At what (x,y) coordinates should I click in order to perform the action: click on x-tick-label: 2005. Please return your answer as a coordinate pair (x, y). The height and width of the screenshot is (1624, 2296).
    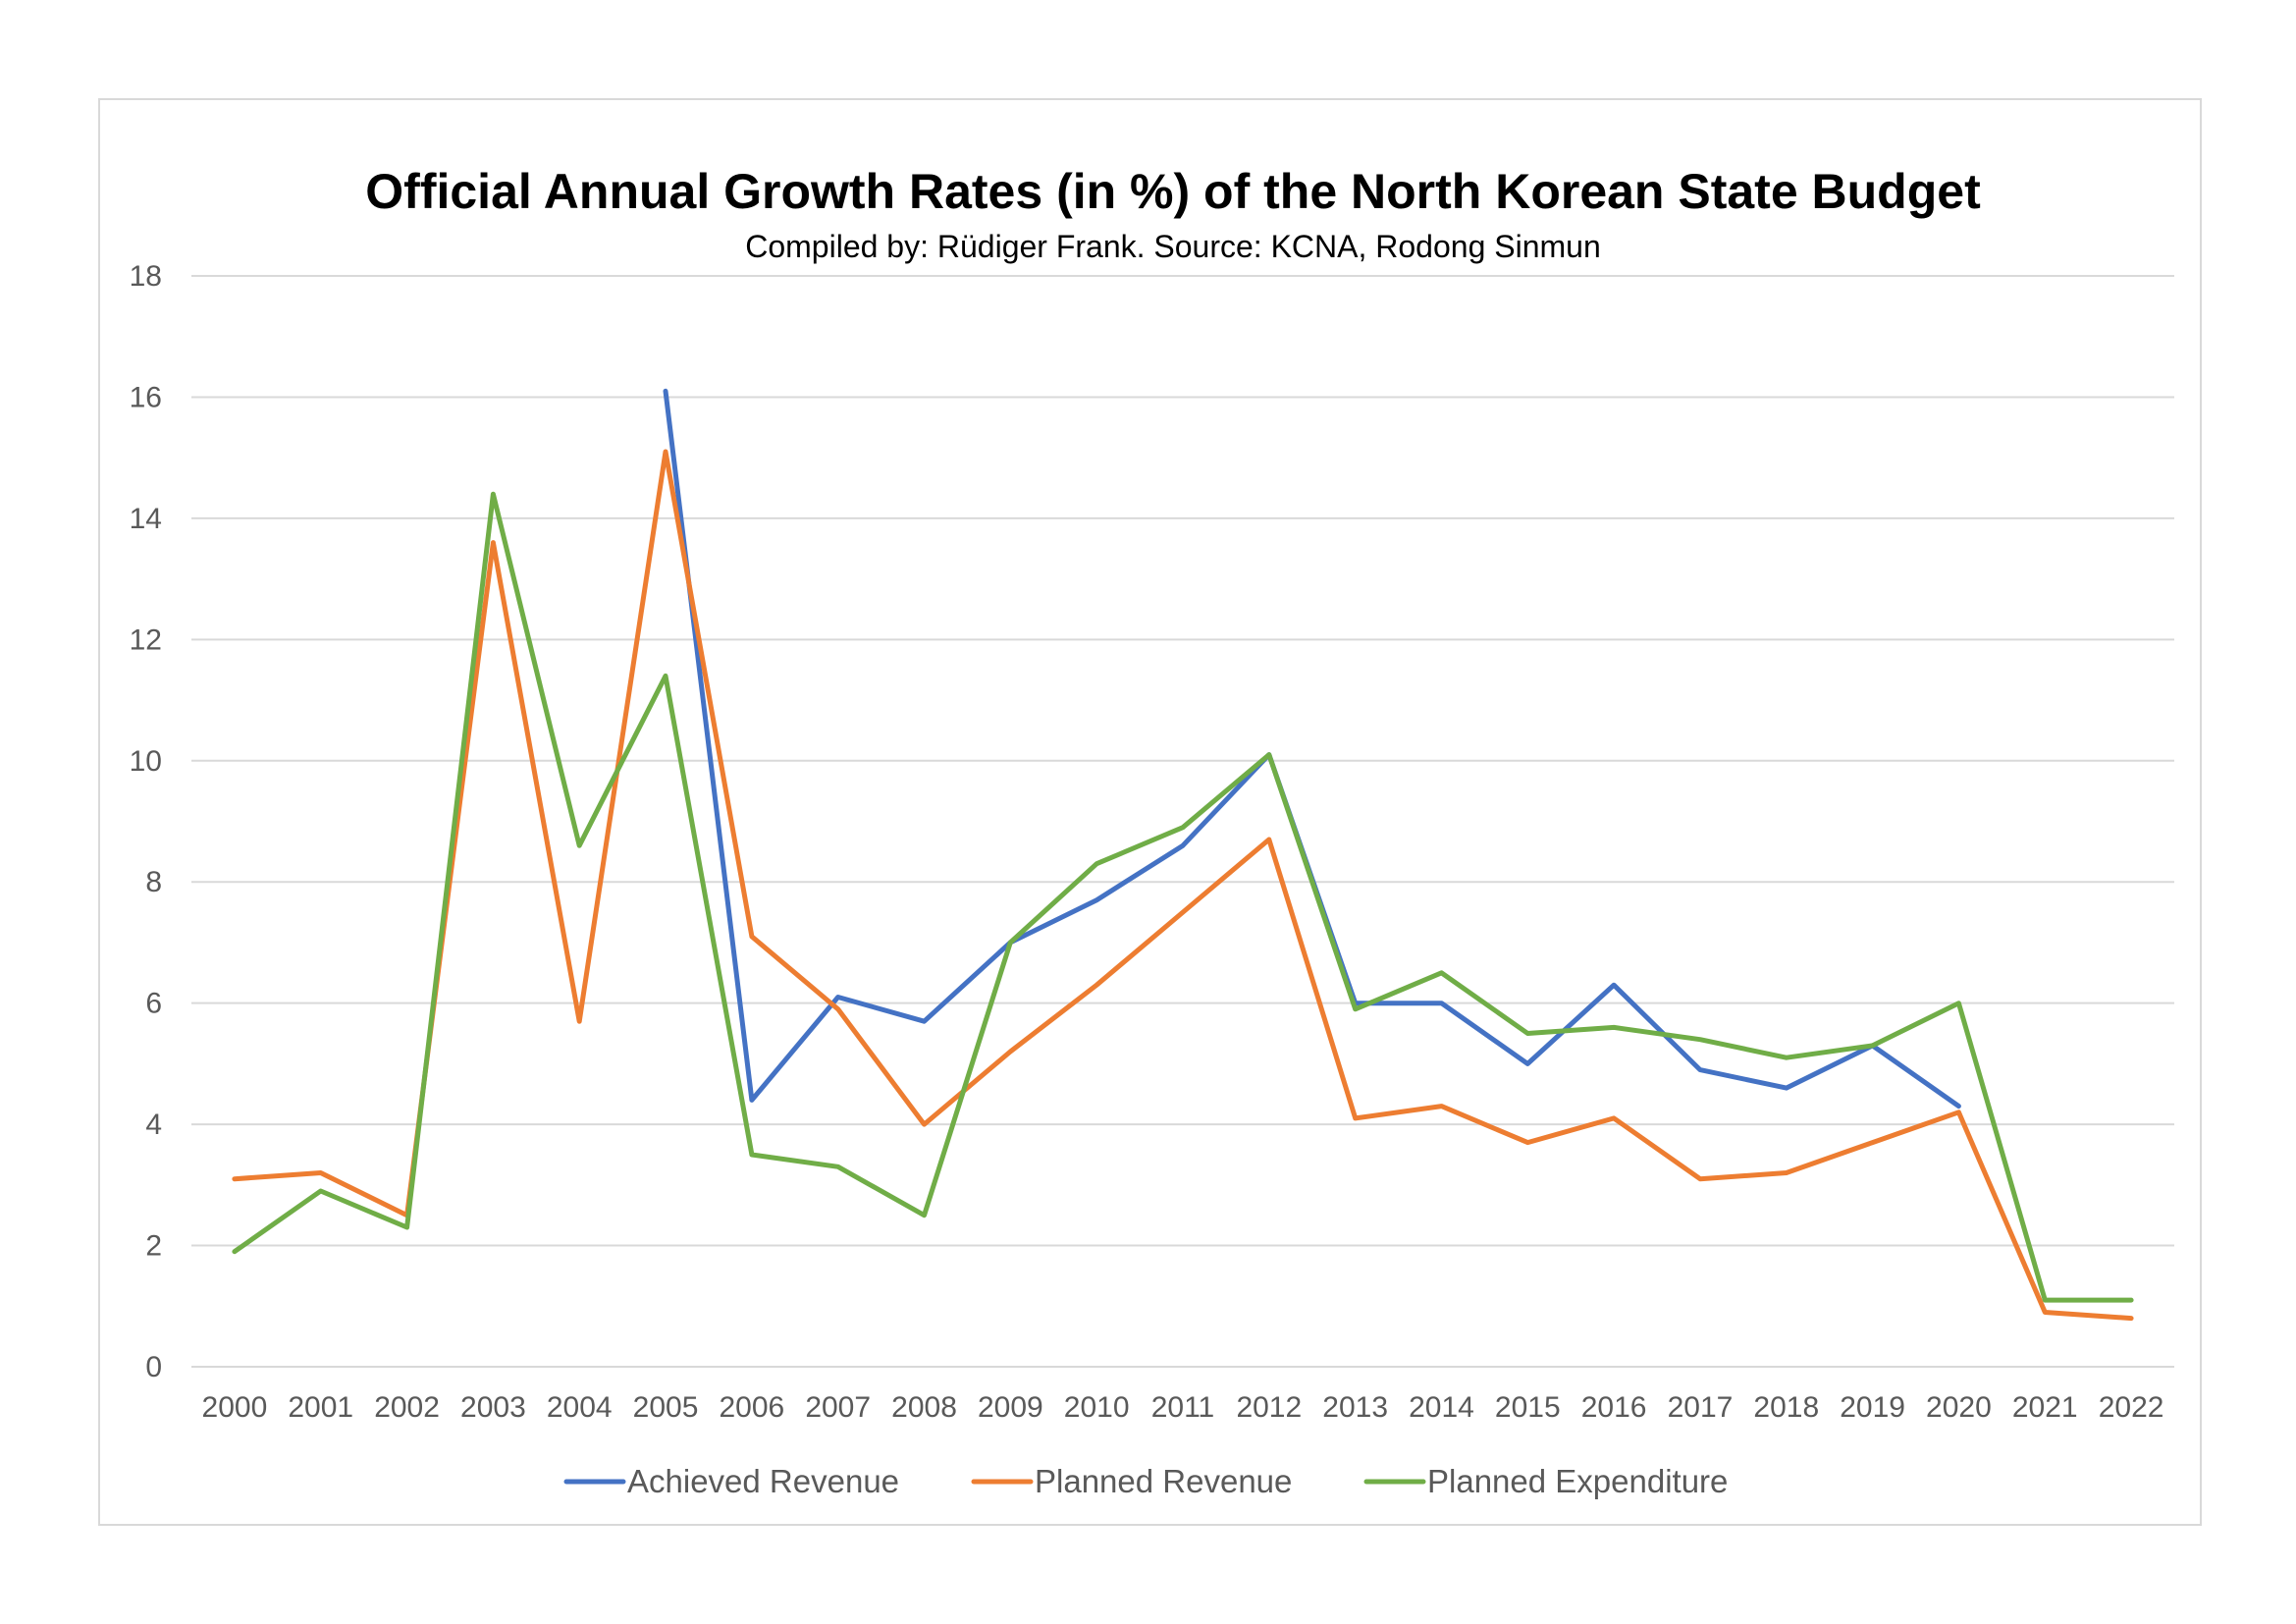
    Looking at the image, I should click on (666, 1407).